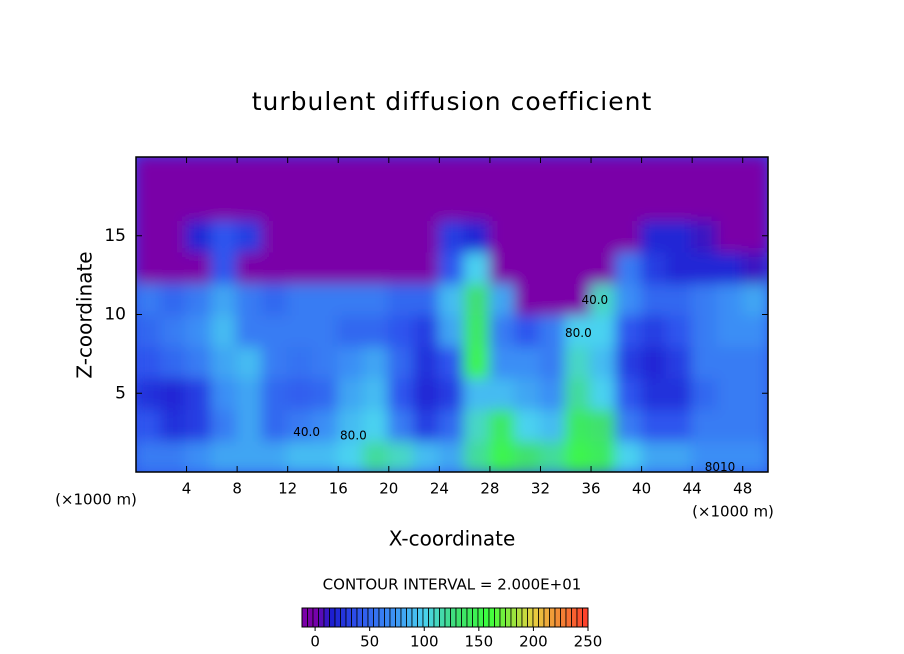 This screenshot has width=904, height=654. Describe the element at coordinates (733, 512) in the screenshot. I see `x-unit-right: (×1000 m)` at that location.